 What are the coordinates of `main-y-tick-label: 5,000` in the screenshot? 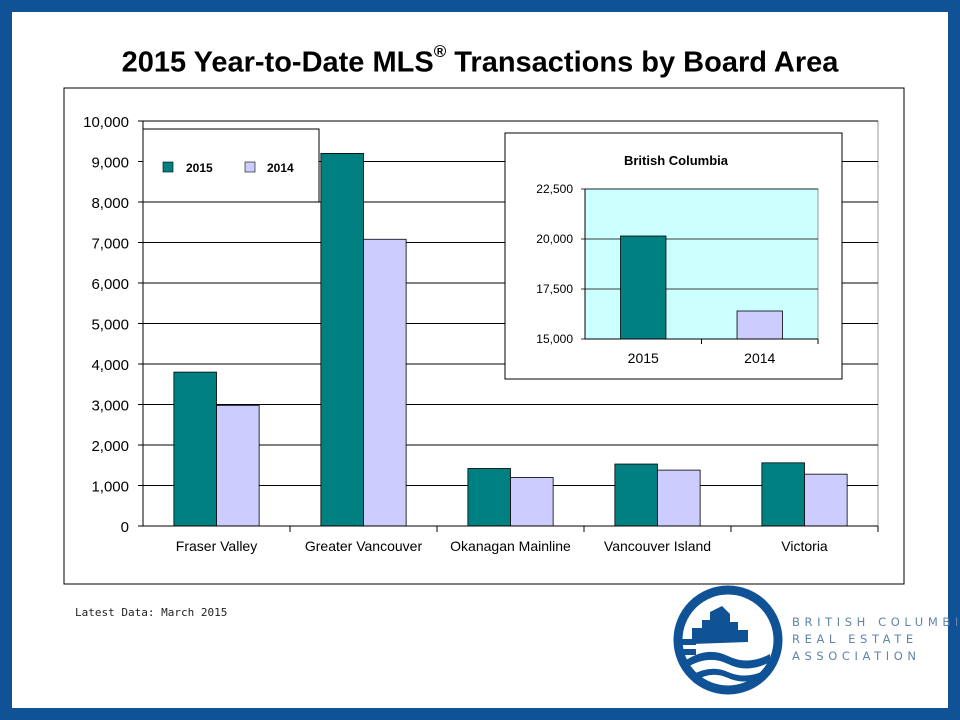 It's located at (110, 325).